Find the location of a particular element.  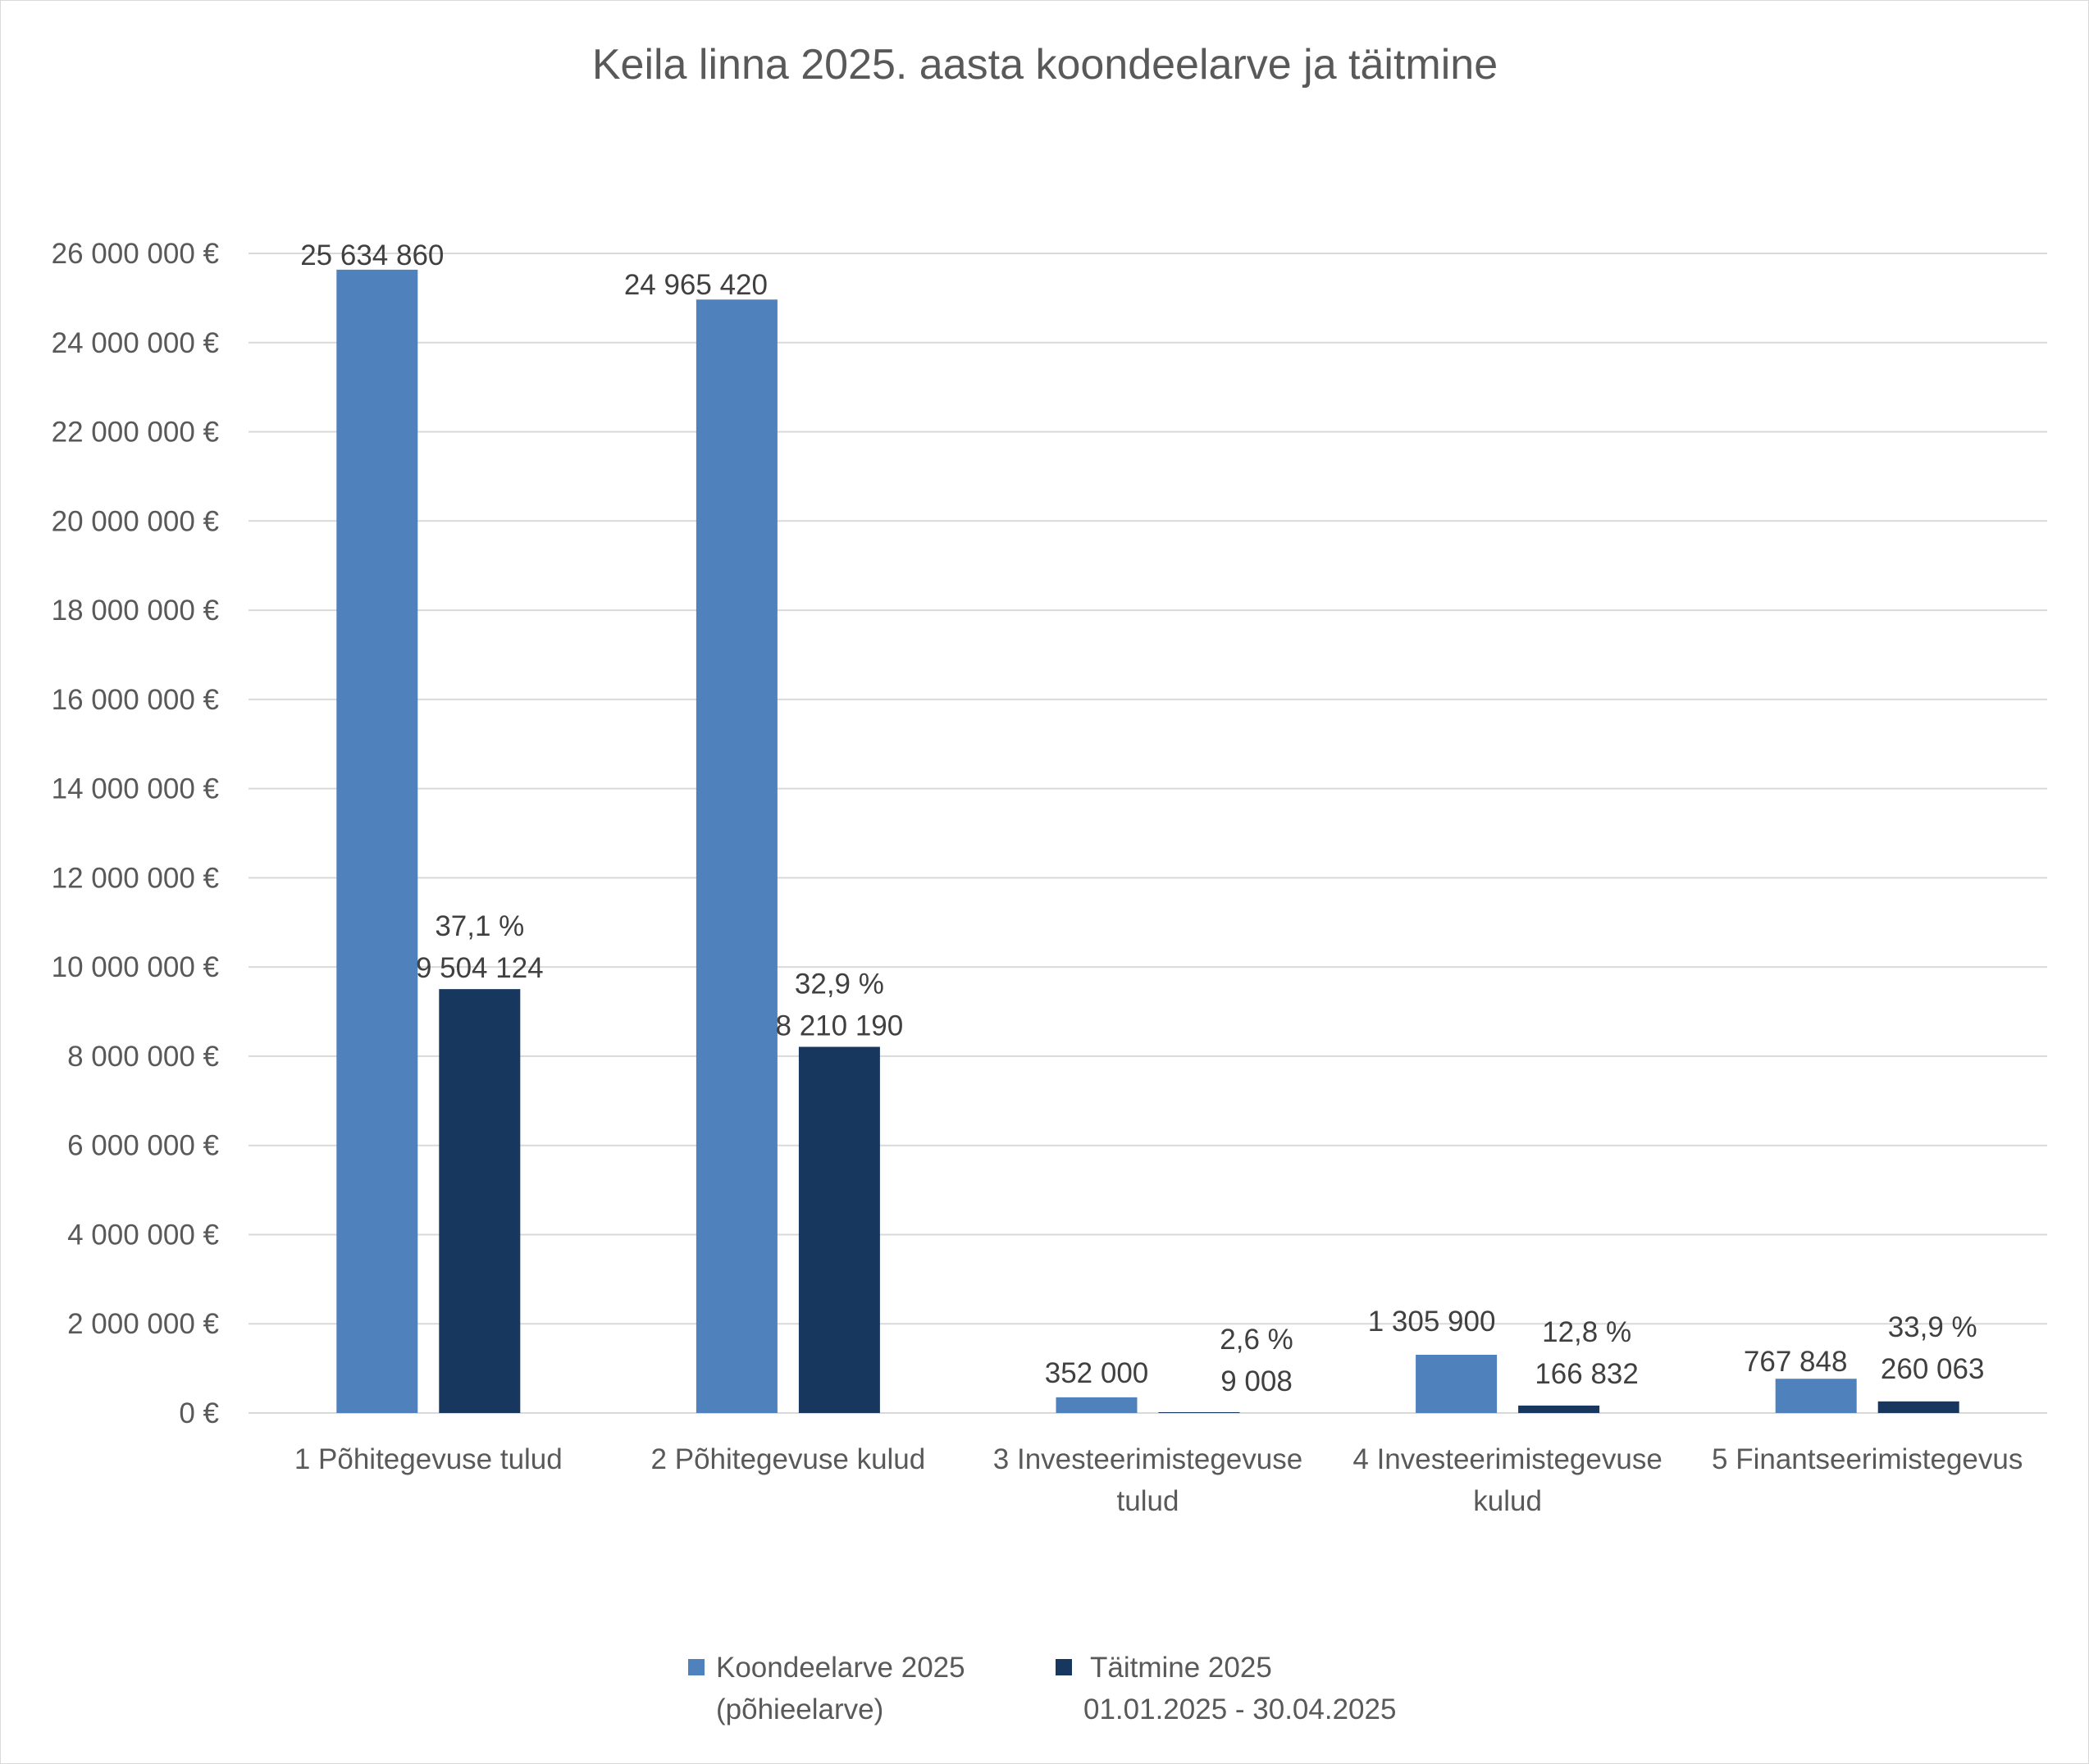

data-label: 1 305 900 is located at coordinates (1432, 1322).